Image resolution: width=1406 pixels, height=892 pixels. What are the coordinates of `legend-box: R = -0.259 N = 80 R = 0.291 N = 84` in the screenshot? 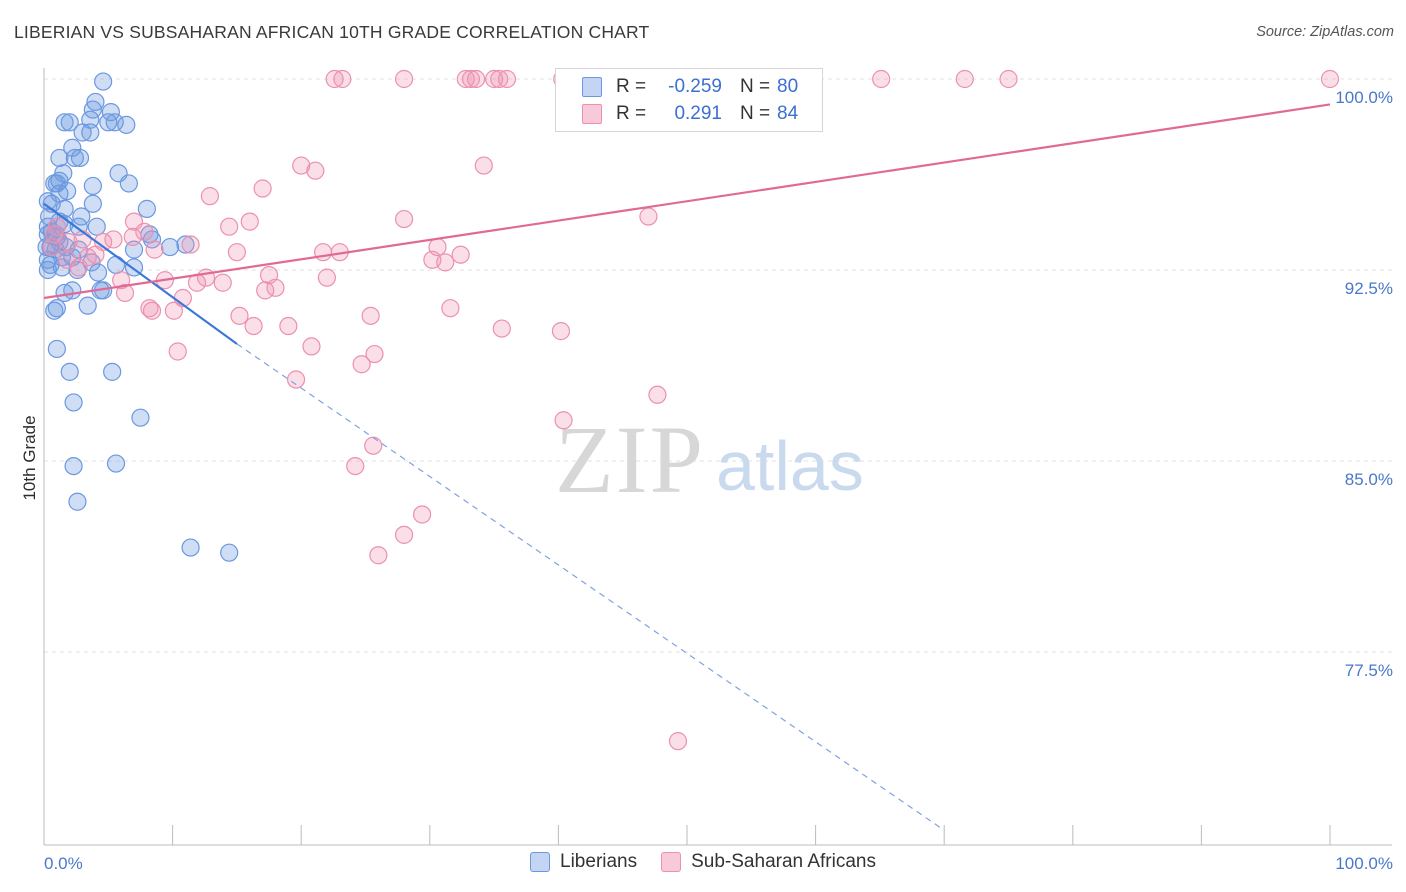 It's located at (689, 100).